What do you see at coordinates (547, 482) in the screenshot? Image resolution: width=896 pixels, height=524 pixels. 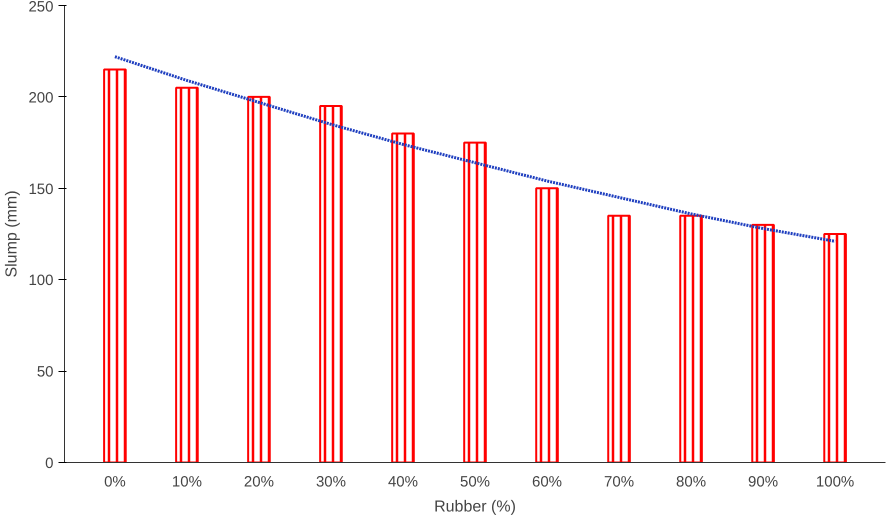 I see `x-tick-label: 60%` at bounding box center [547, 482].